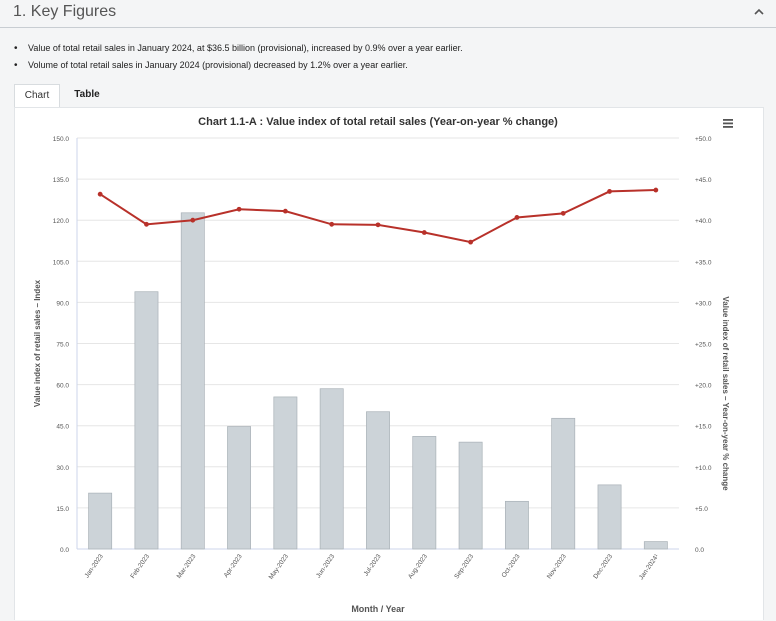 This screenshot has width=776, height=621. Describe the element at coordinates (703, 345) in the screenshot. I see `right-tick-label: +25.0` at that location.